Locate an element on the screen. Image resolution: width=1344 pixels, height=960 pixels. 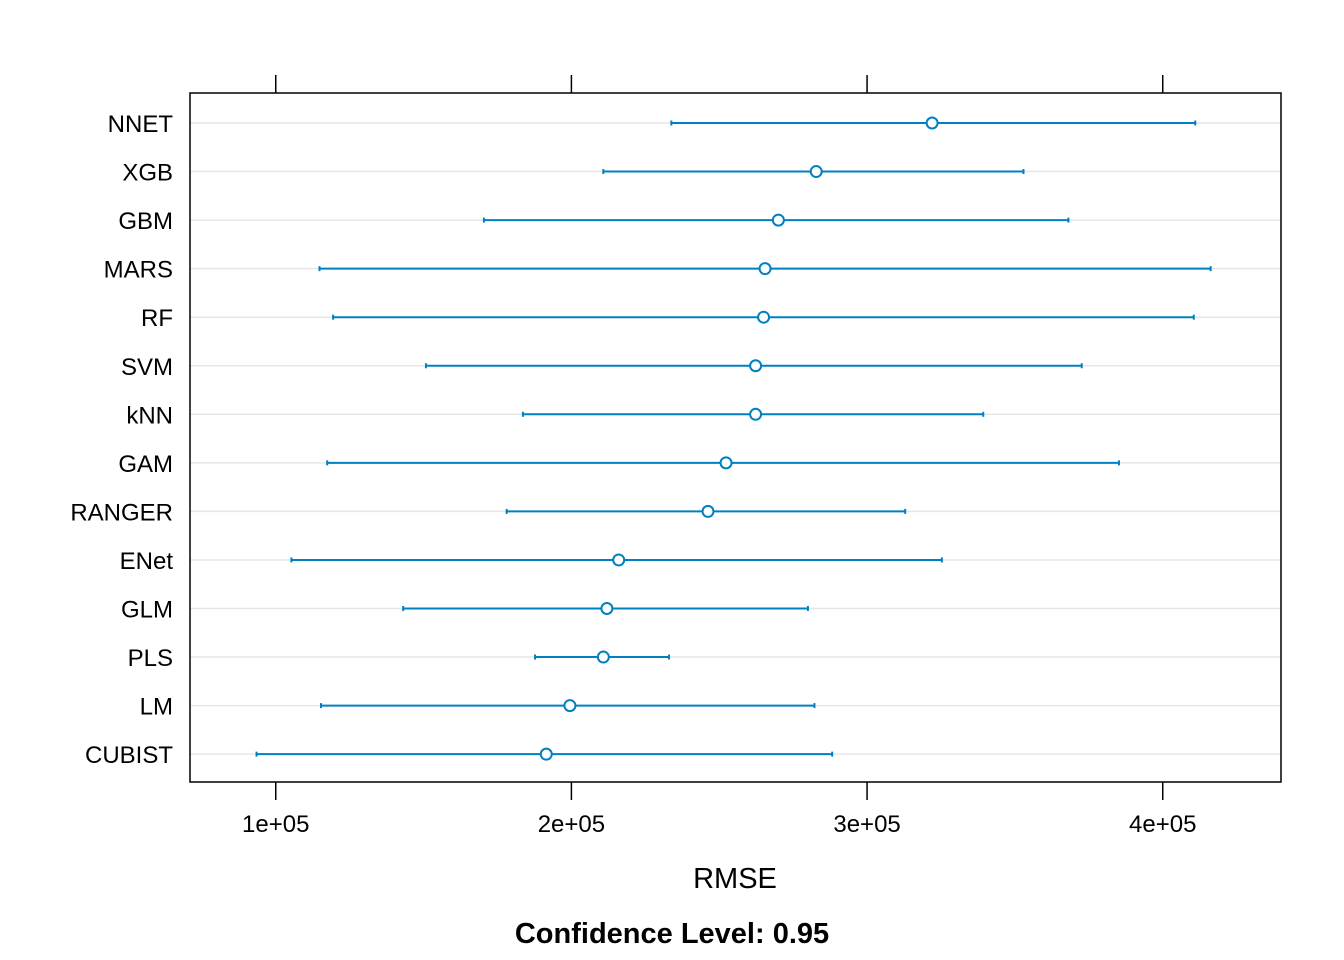
x-axis-title: RMSE is located at coordinates (735, 879).